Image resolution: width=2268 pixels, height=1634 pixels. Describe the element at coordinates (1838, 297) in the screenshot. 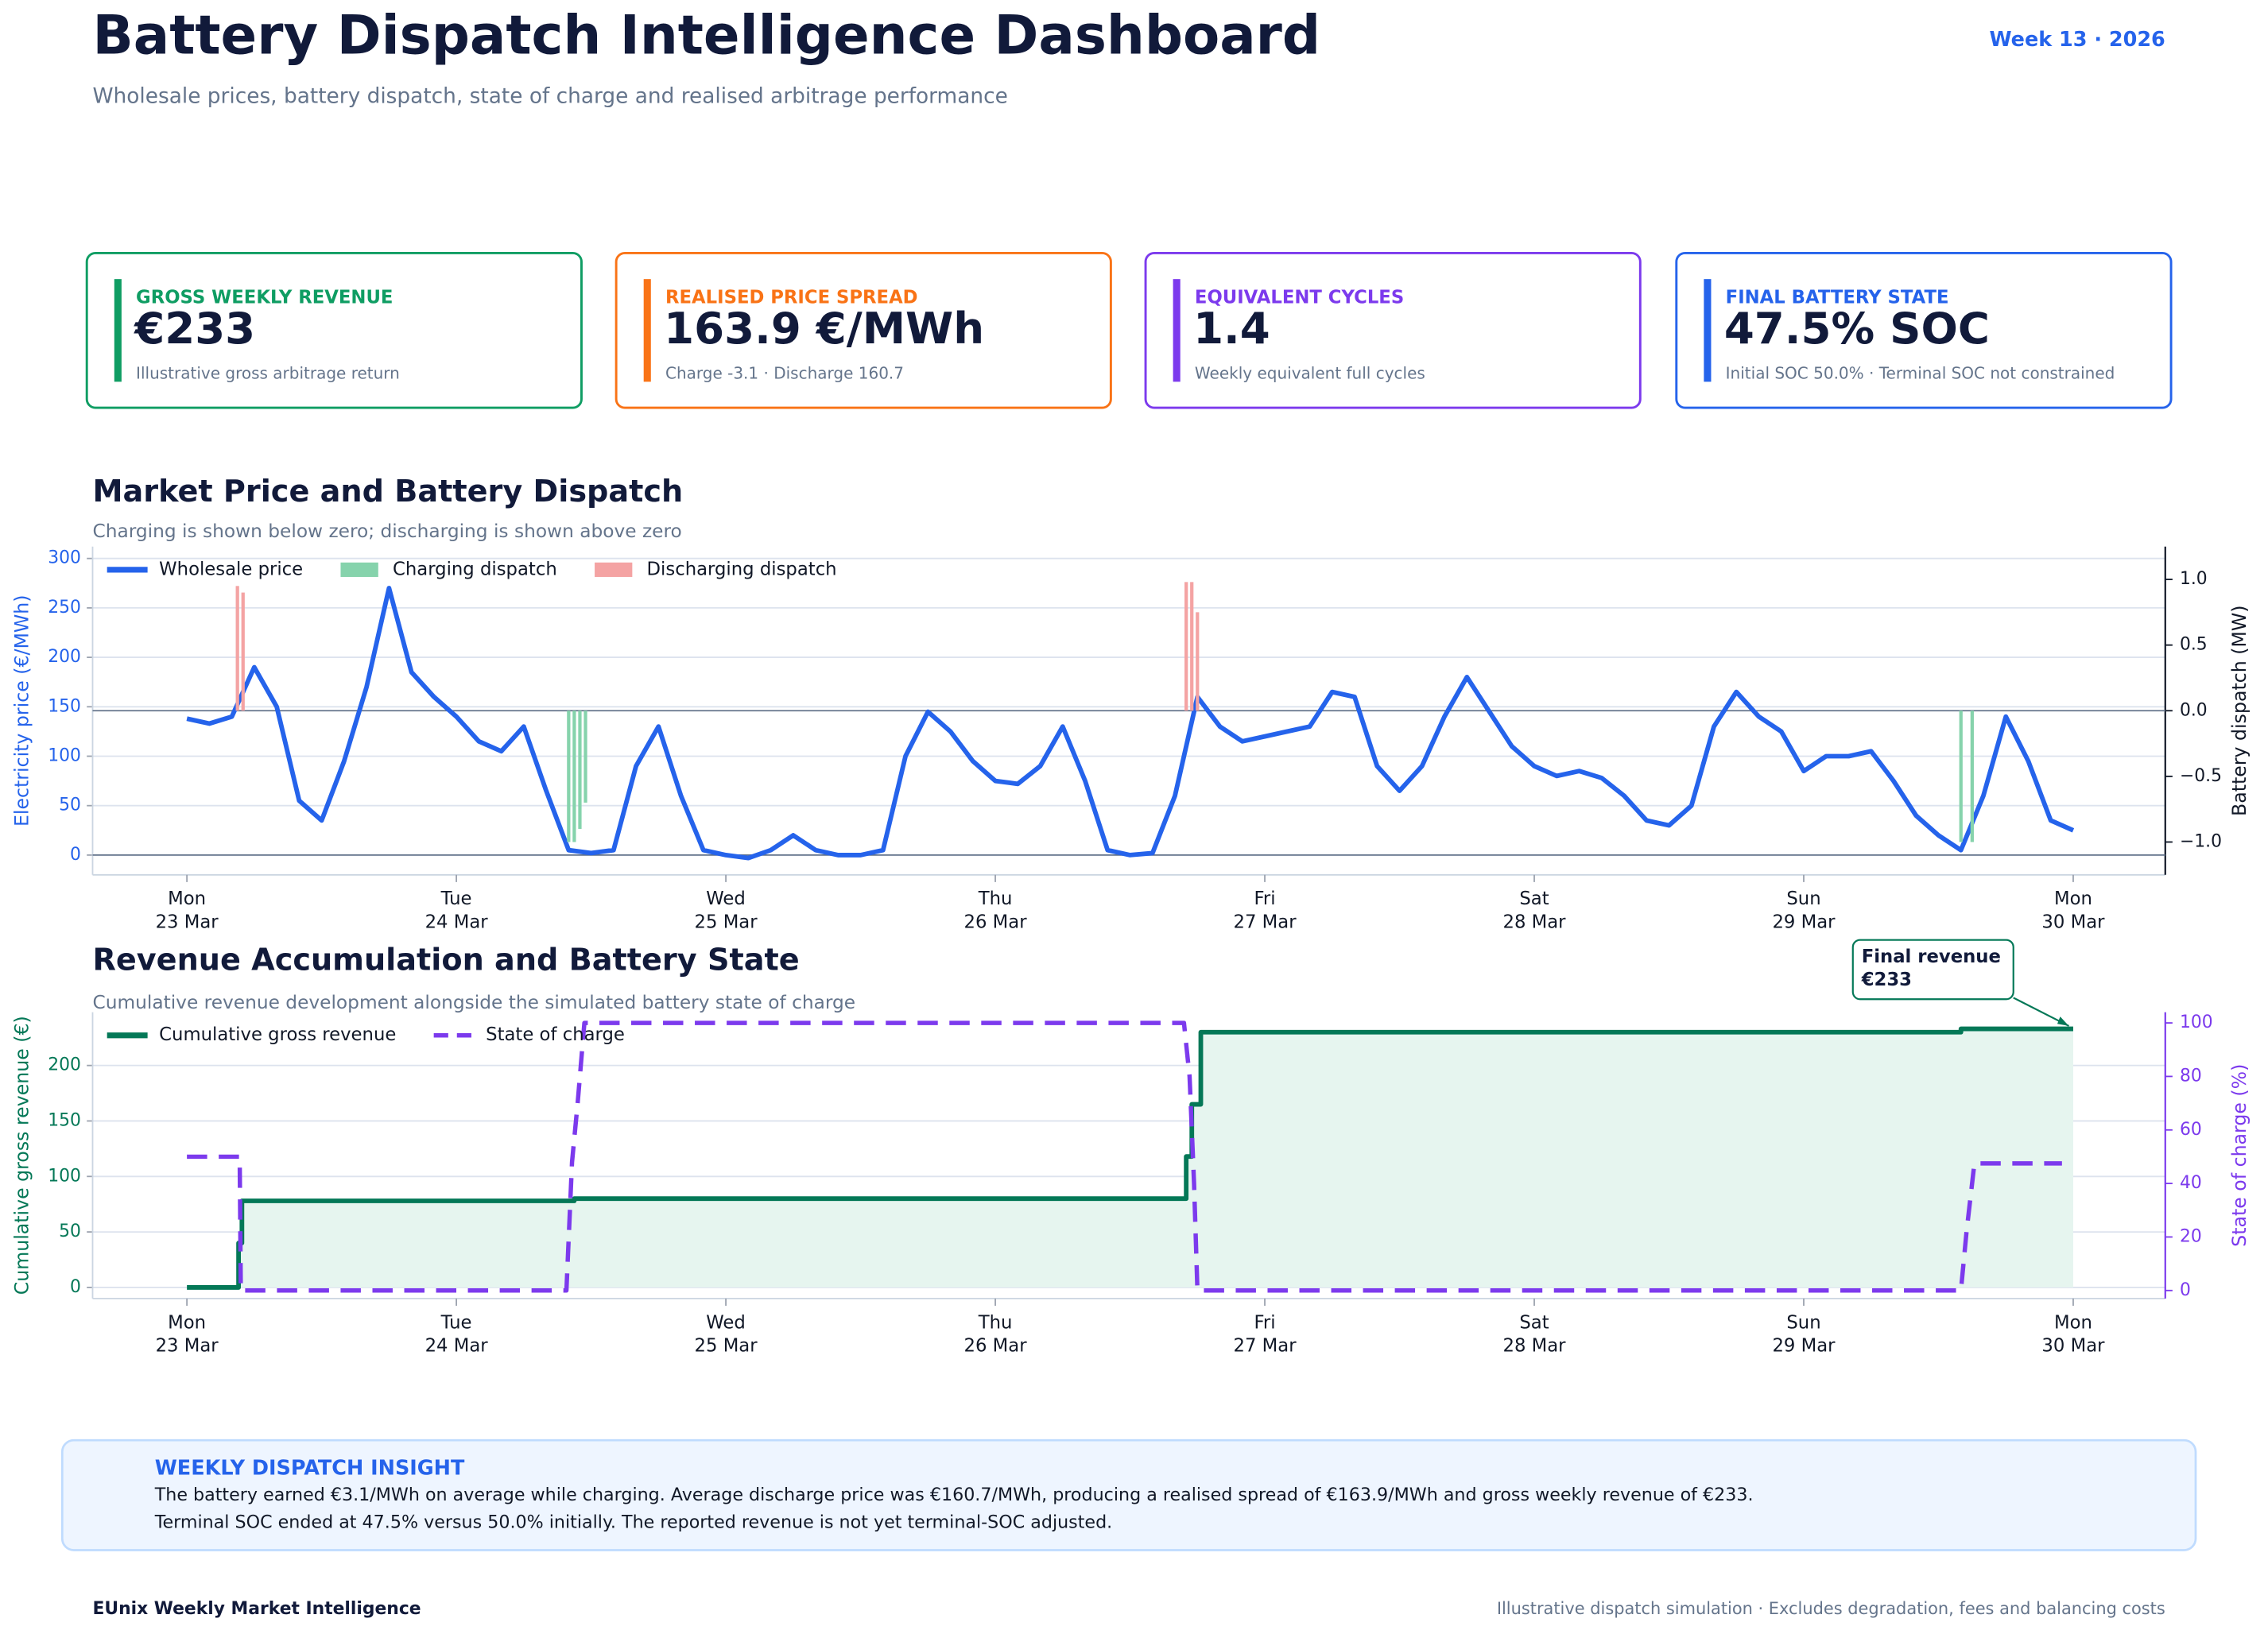

I see `kpi-label: FINAL BATTERY STATE` at that location.